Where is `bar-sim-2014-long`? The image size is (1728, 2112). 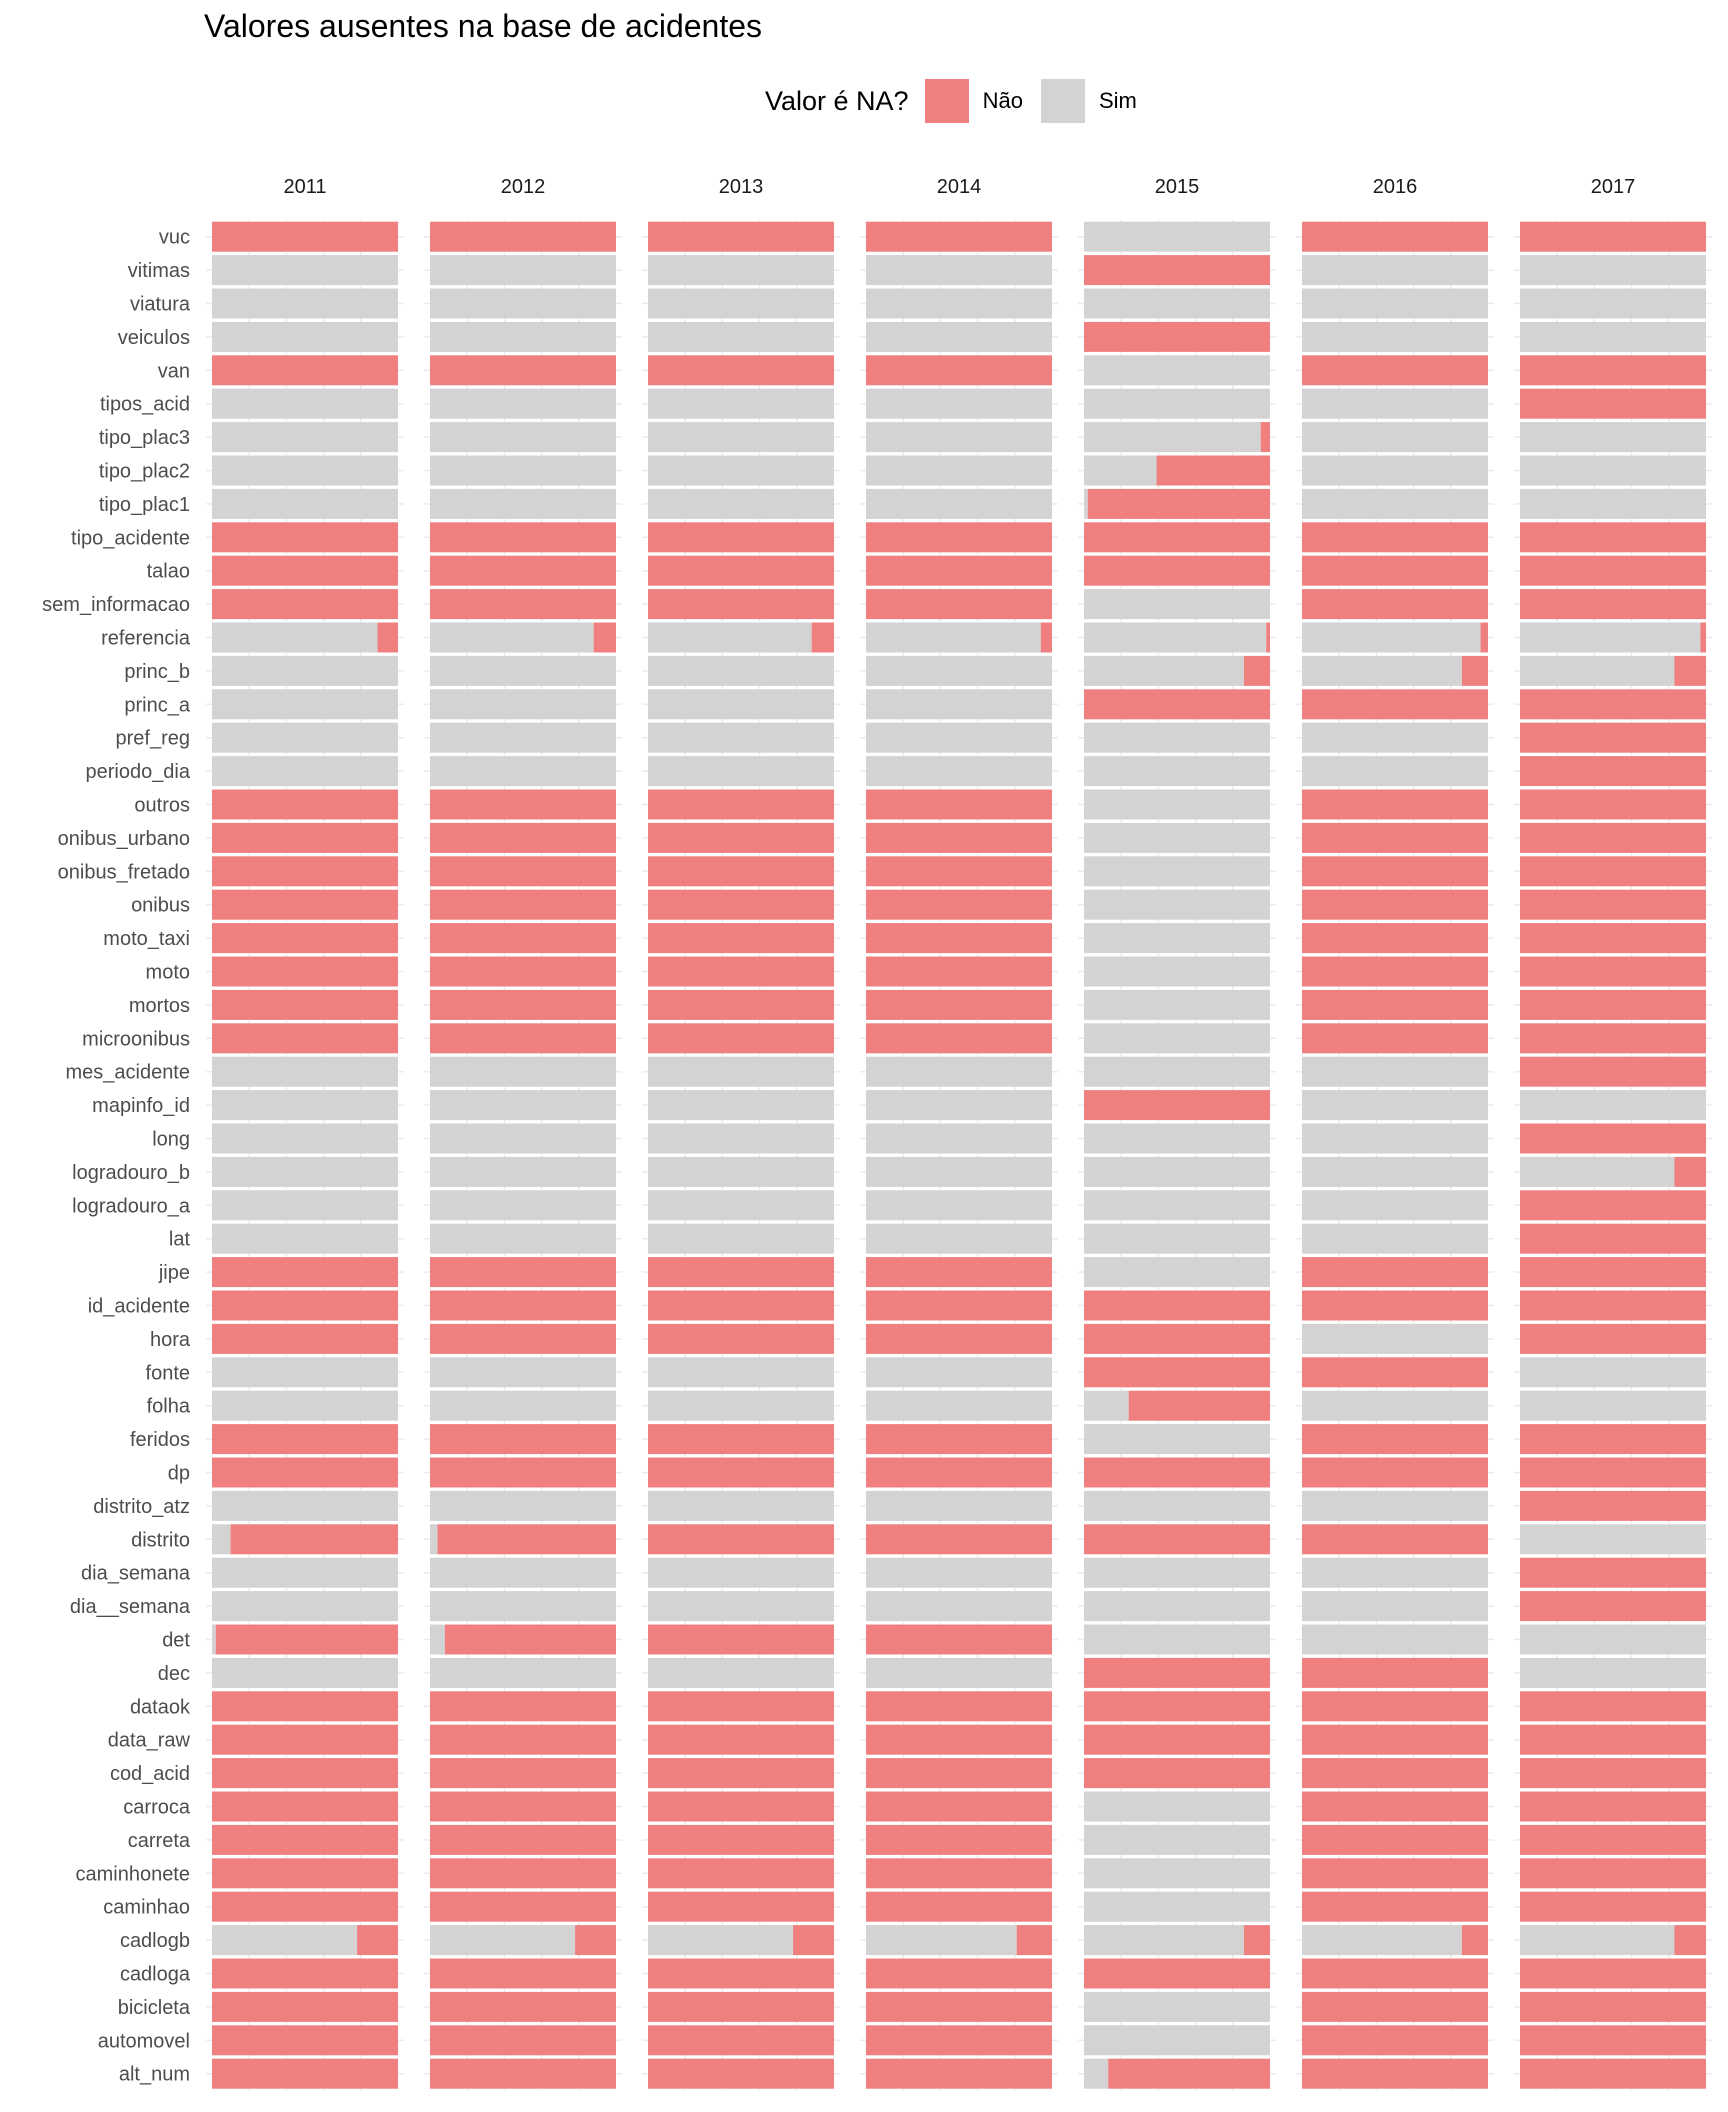
bar-sim-2014-long is located at coordinates (959, 1138).